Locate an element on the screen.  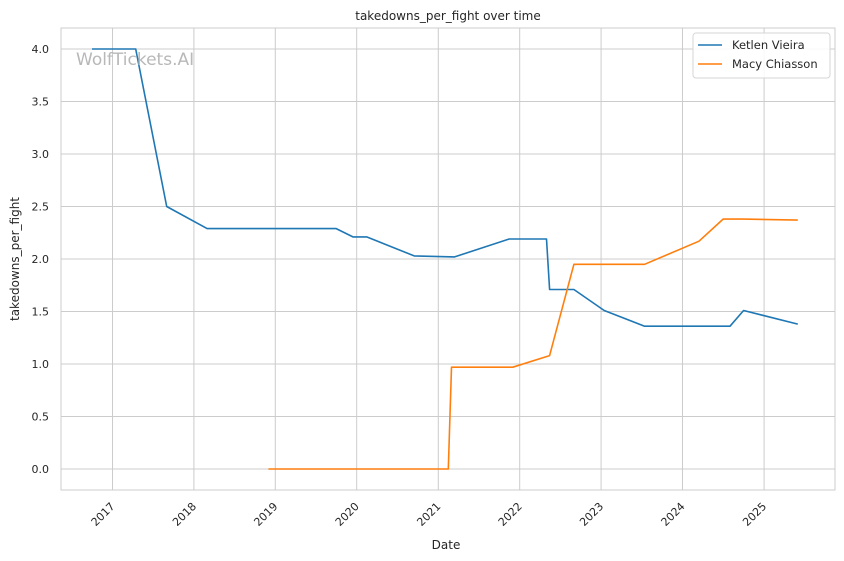
legend: Ketlen Vieira Macy Chiasson is located at coordinates (761, 55).